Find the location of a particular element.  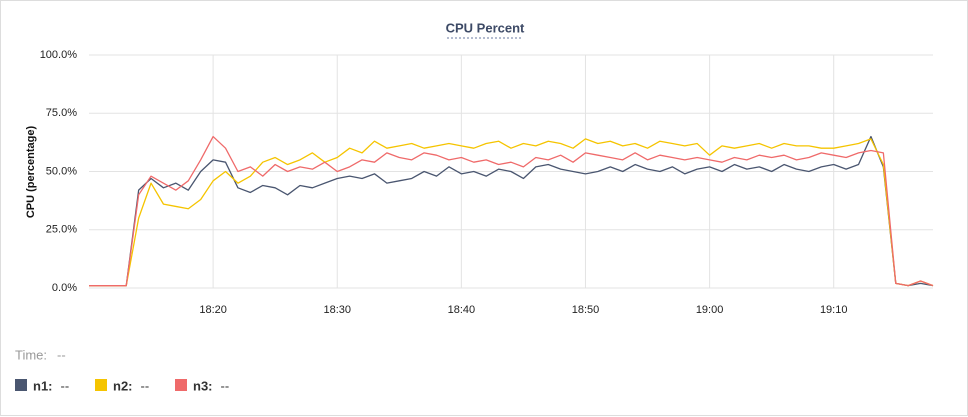

legend-label: n1: is located at coordinates (43, 385).